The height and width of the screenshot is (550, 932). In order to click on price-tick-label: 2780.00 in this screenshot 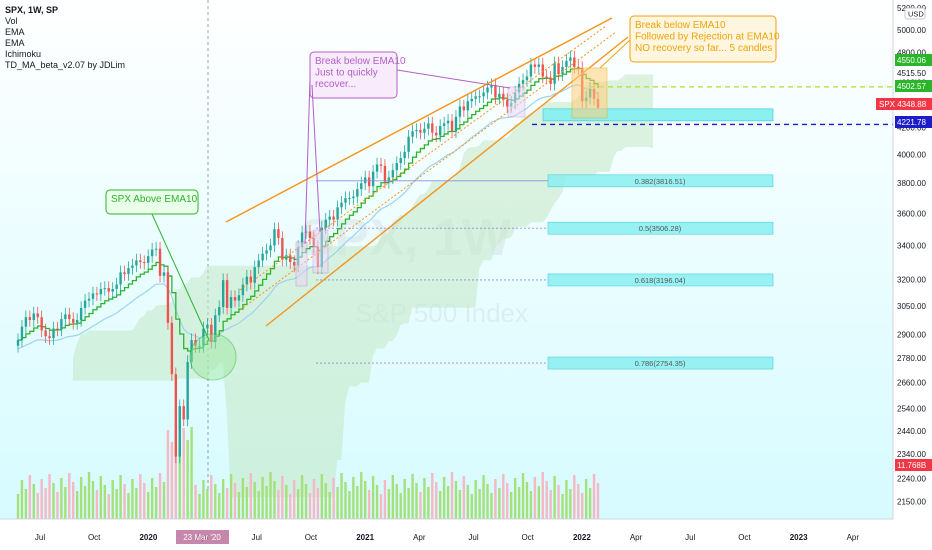, I will do `click(911, 358)`.